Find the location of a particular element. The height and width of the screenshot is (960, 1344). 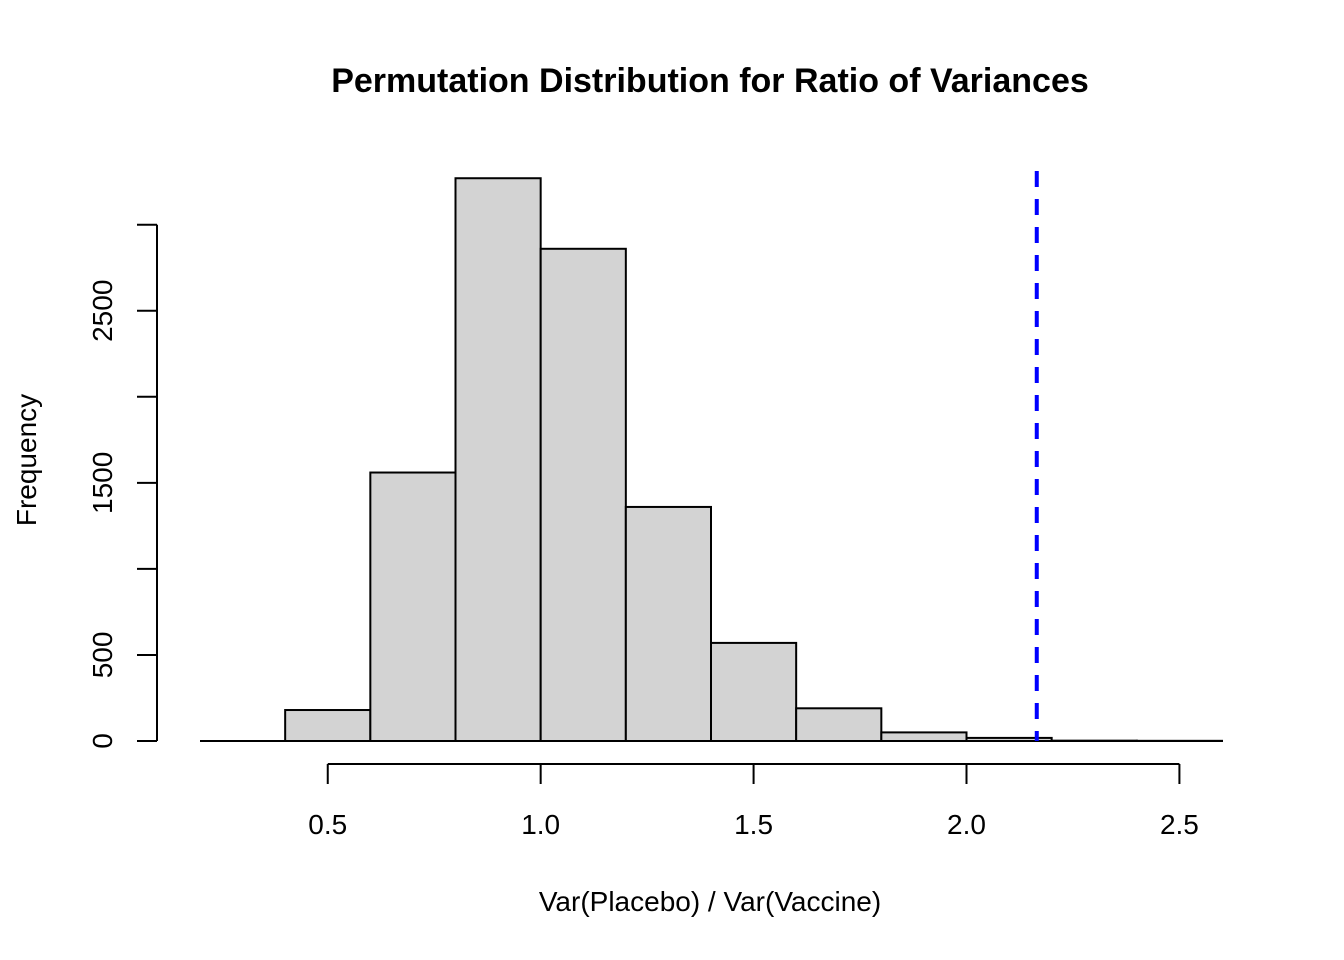

y-tick-label: 2500 is located at coordinates (102, 311).